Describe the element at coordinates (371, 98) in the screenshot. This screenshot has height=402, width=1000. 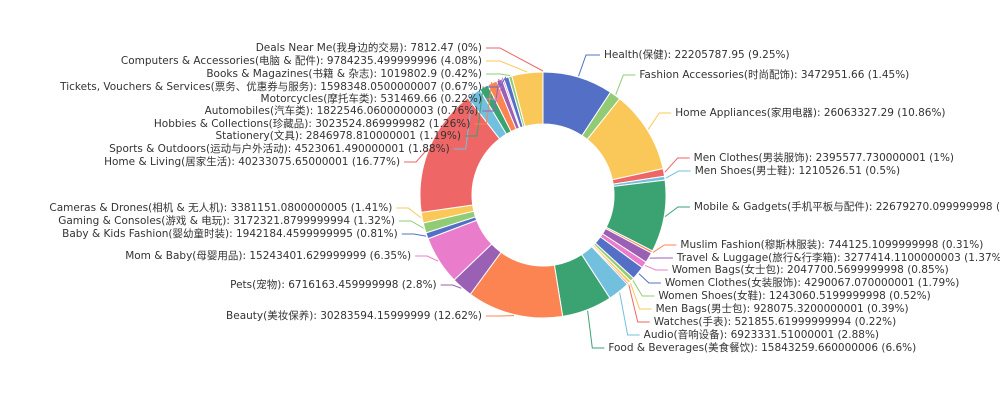
I see `slice-label: Motorcycles(摩托车类): 531469.66 (0.22%)` at that location.